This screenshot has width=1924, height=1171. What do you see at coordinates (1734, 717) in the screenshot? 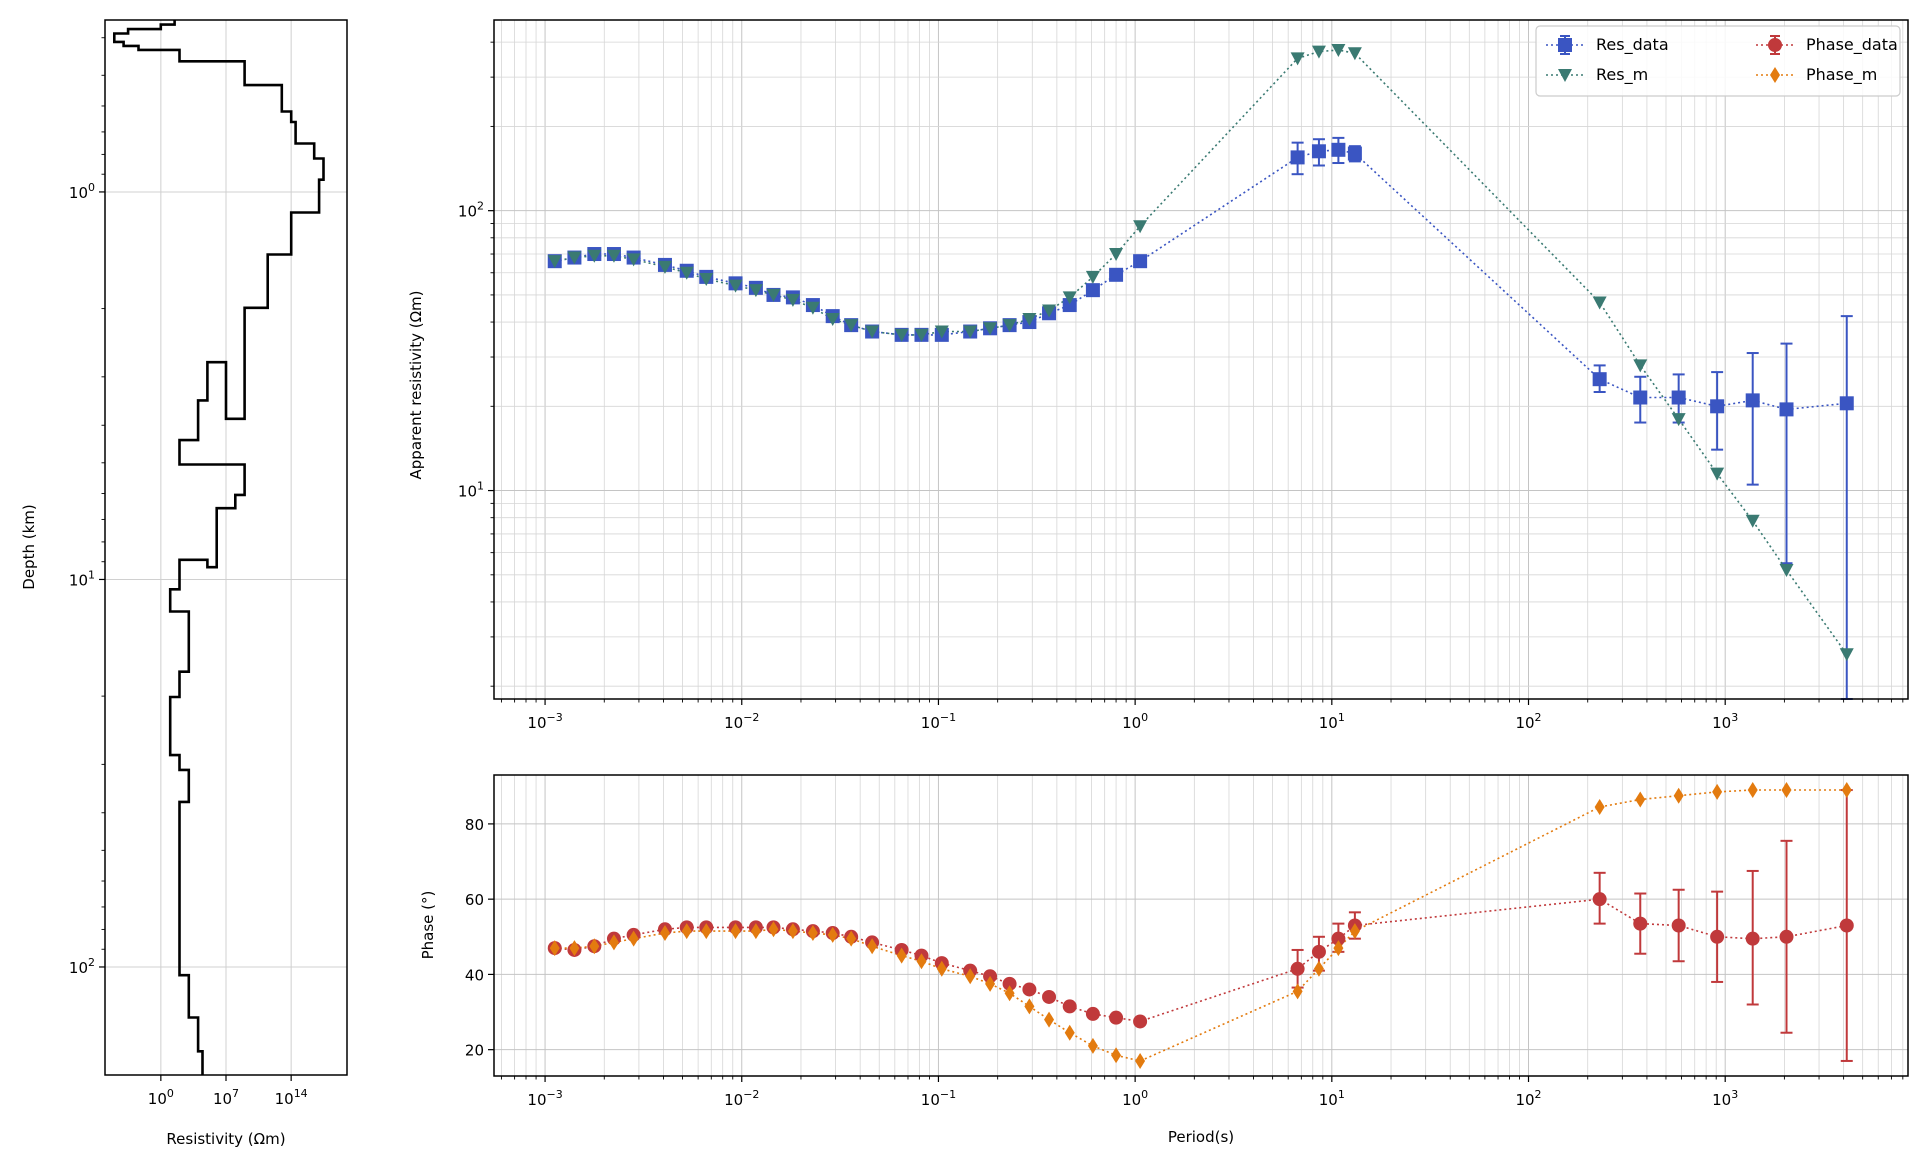
I see `resistivity-x-tick-label-exponent: 3` at bounding box center [1734, 717].